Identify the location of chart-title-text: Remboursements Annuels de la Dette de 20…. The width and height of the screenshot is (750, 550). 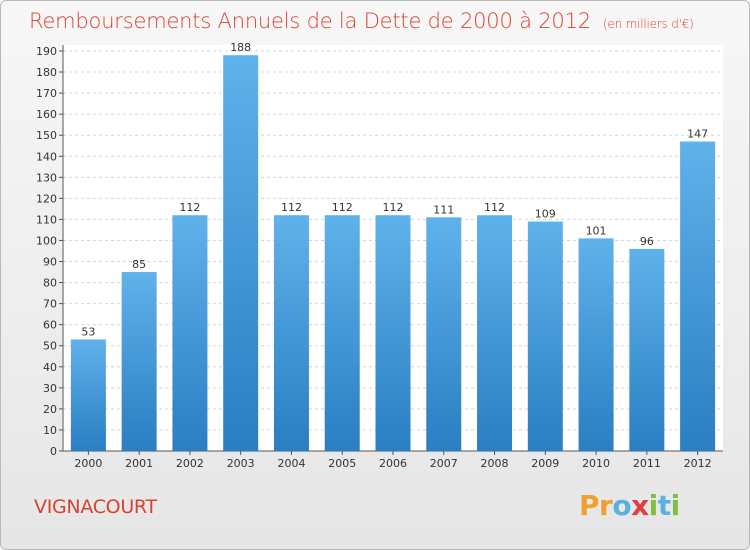
(310, 21).